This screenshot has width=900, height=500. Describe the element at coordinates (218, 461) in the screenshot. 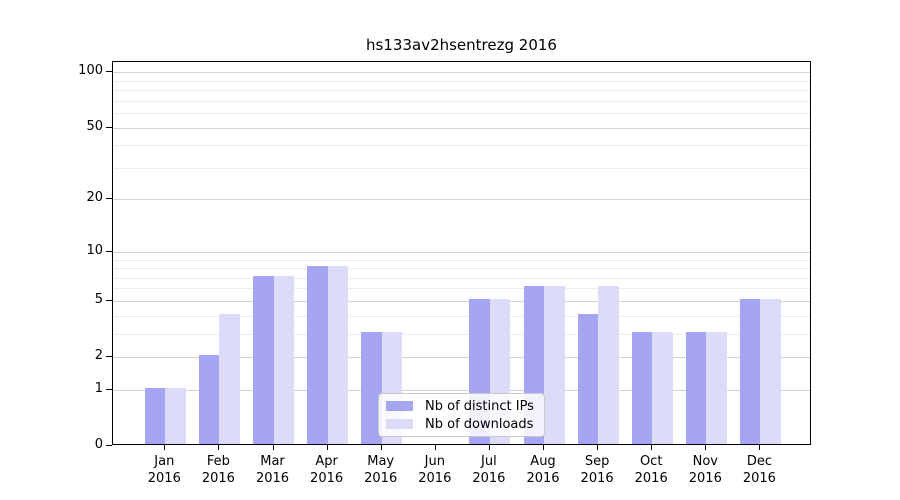

I see `month-label: Feb` at that location.